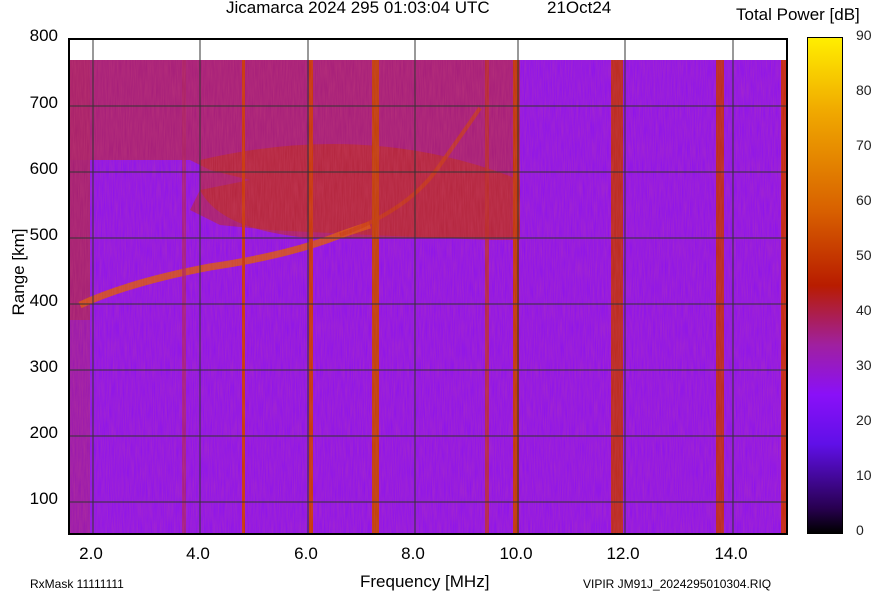 The width and height of the screenshot is (874, 595). Describe the element at coordinates (623, 553) in the screenshot. I see `x-tick-label: 12.0` at that location.